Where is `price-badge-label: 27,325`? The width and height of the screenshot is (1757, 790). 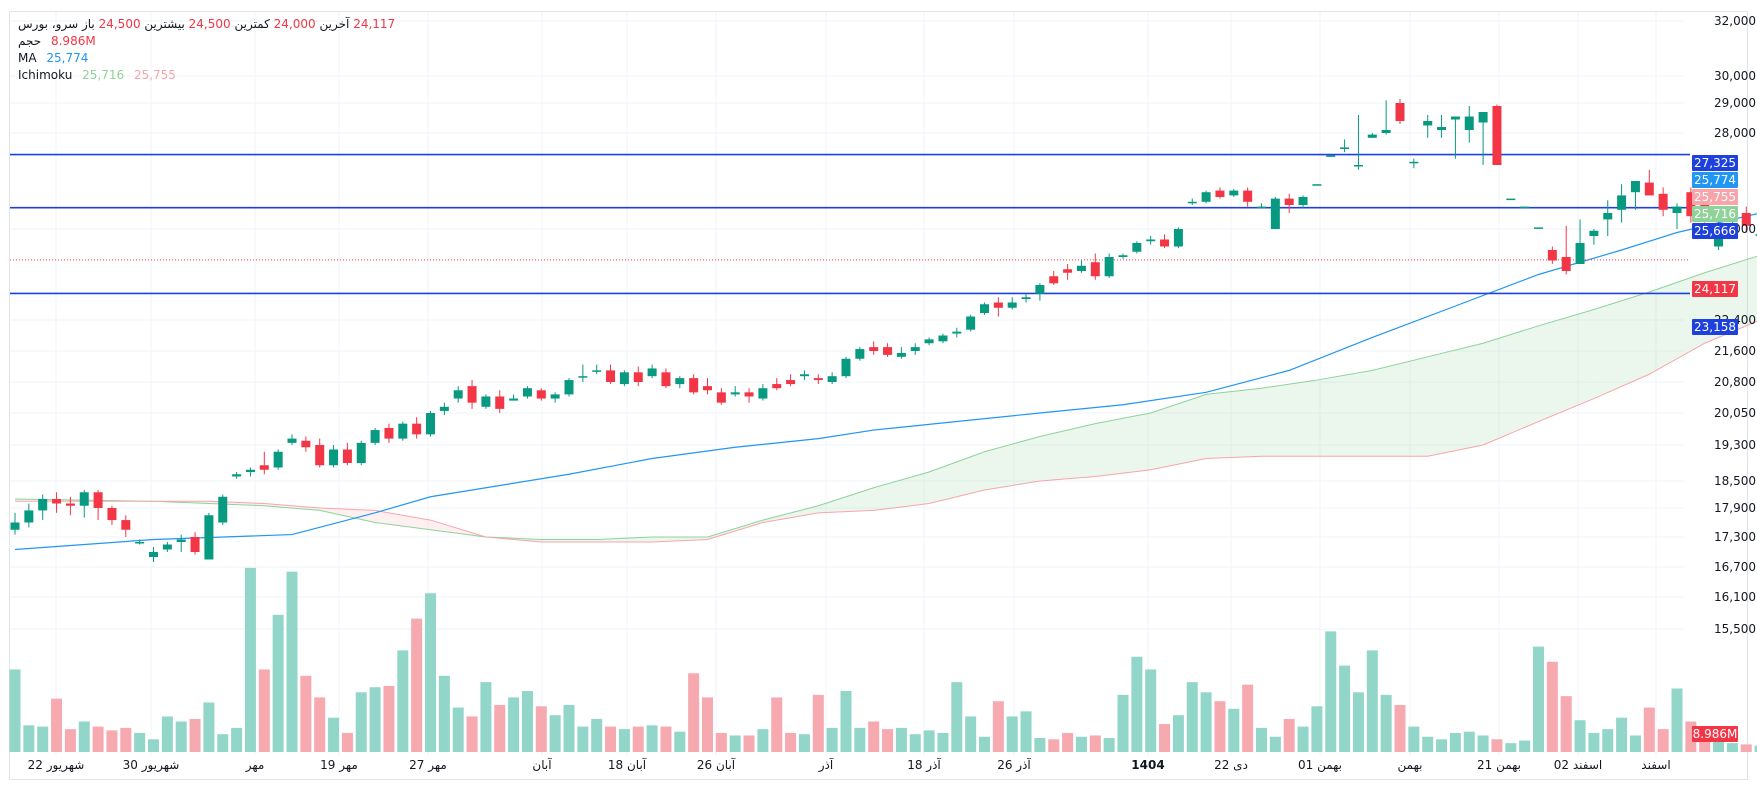
price-badge-label: 27,325 is located at coordinates (1715, 163).